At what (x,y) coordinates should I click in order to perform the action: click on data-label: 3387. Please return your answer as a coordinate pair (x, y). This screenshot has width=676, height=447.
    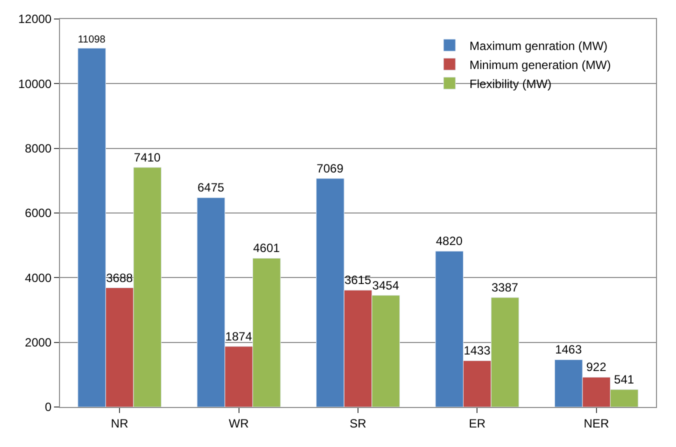
    Looking at the image, I should click on (505, 287).